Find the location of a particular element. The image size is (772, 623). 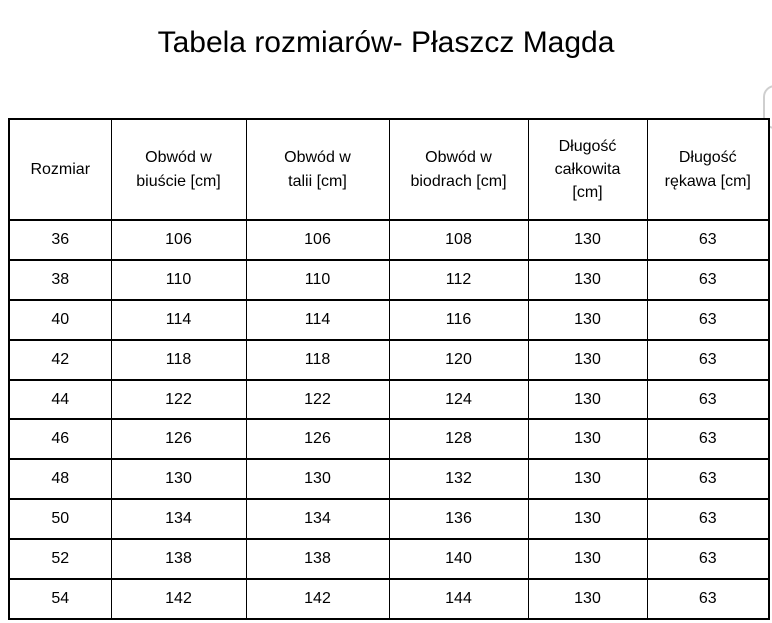

table-cell: 54 is located at coordinates (60, 599).